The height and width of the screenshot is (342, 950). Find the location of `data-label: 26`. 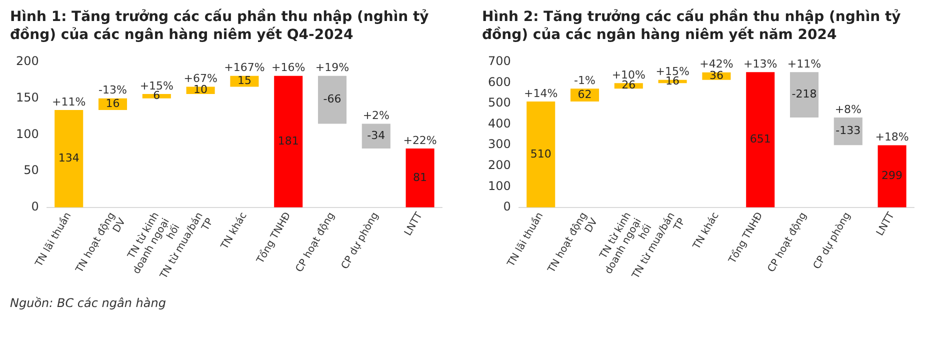

data-label: 26 is located at coordinates (629, 85).